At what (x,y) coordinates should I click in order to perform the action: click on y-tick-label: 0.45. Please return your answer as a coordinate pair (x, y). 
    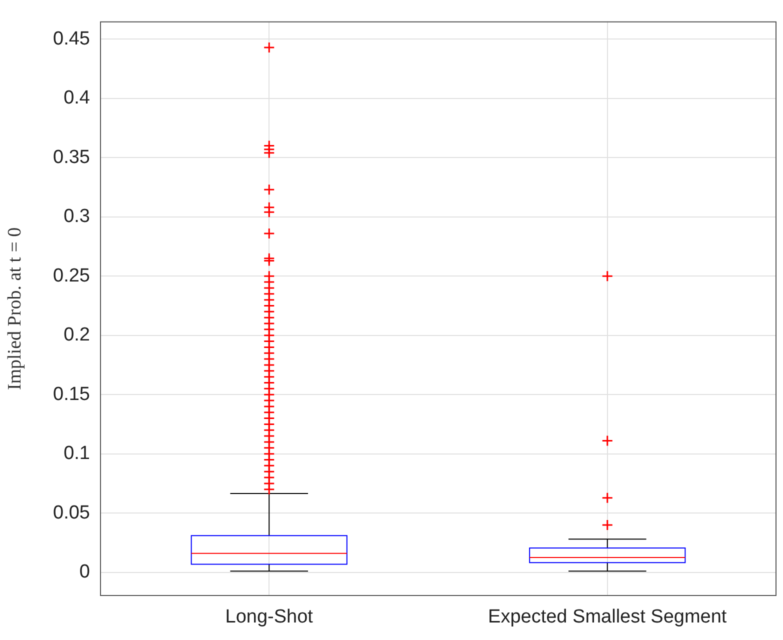
    Looking at the image, I should click on (71, 39).